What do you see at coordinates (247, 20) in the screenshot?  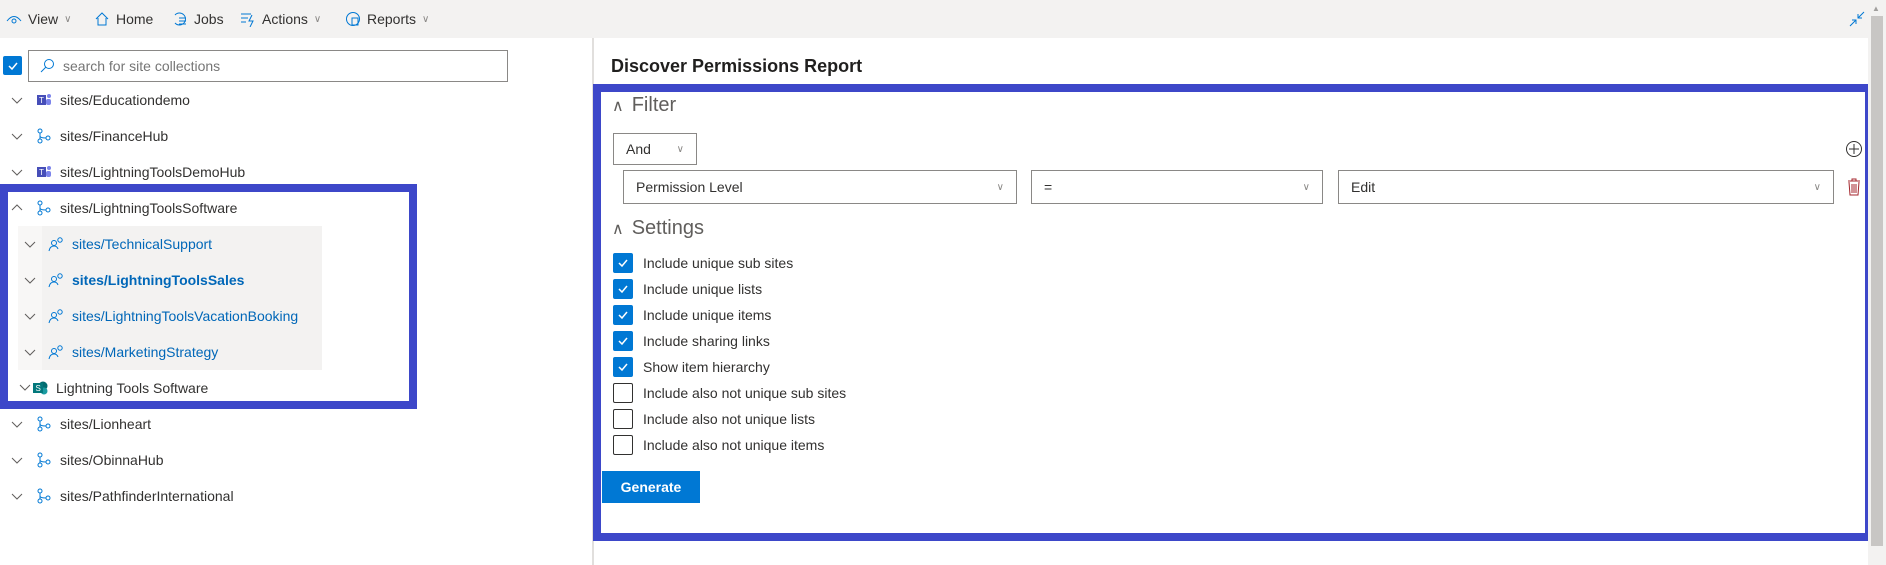 I see `actions-icon` at bounding box center [247, 20].